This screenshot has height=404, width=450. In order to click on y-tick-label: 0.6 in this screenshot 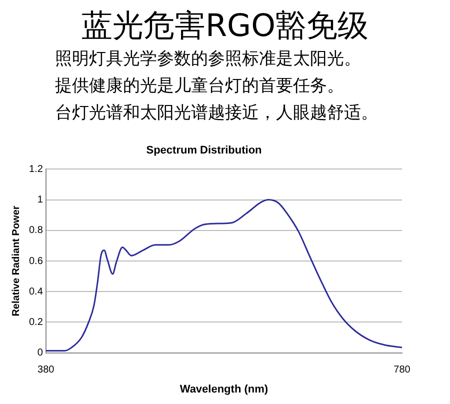, I will do `click(36, 261)`.